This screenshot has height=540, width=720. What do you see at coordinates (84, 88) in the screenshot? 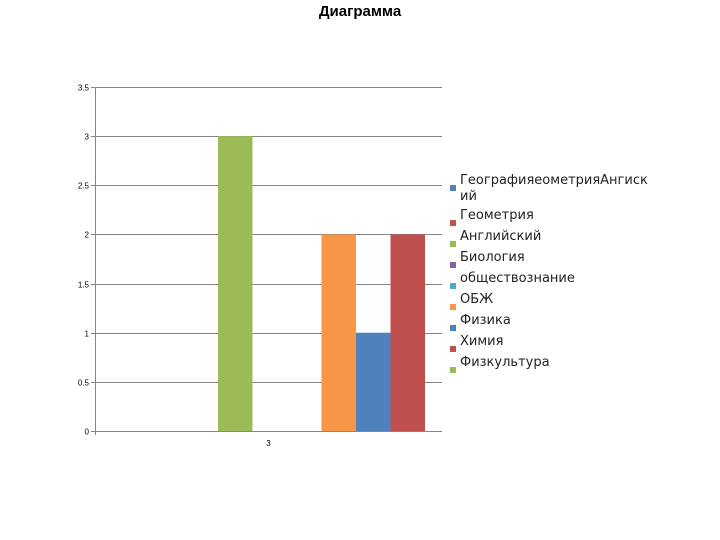
I see `y-tick-label: 3.5` at bounding box center [84, 88].